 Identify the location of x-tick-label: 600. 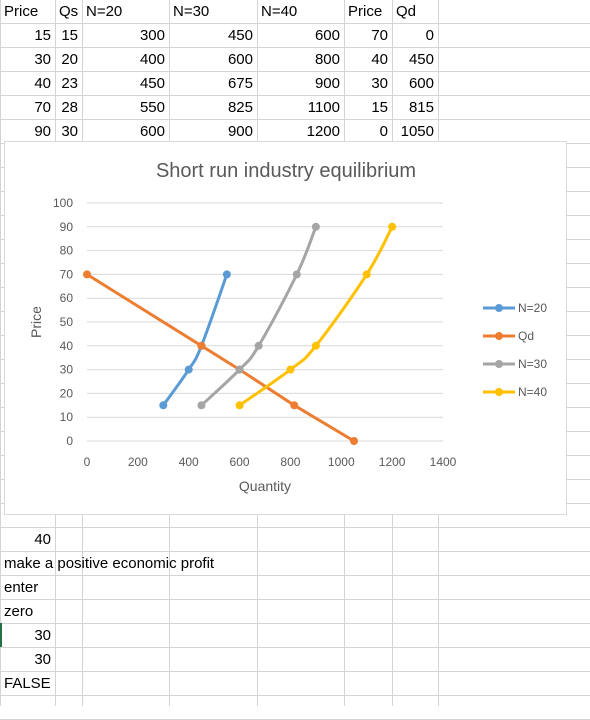
(240, 462).